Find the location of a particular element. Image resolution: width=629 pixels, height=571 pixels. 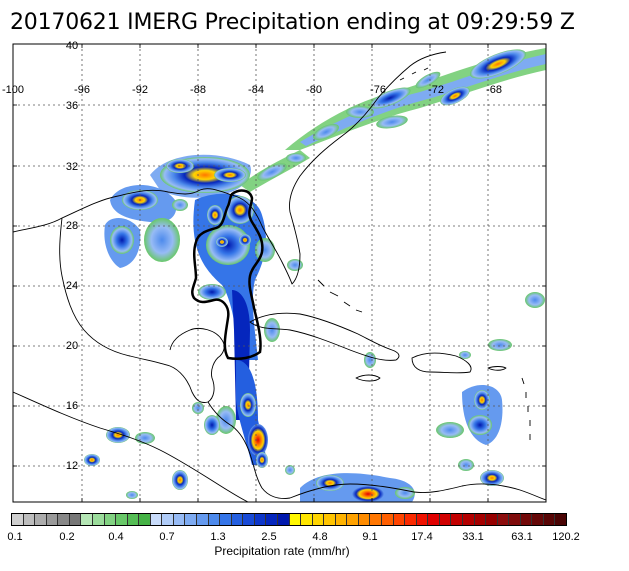

central-america-cells is located at coordinates (189, 450).